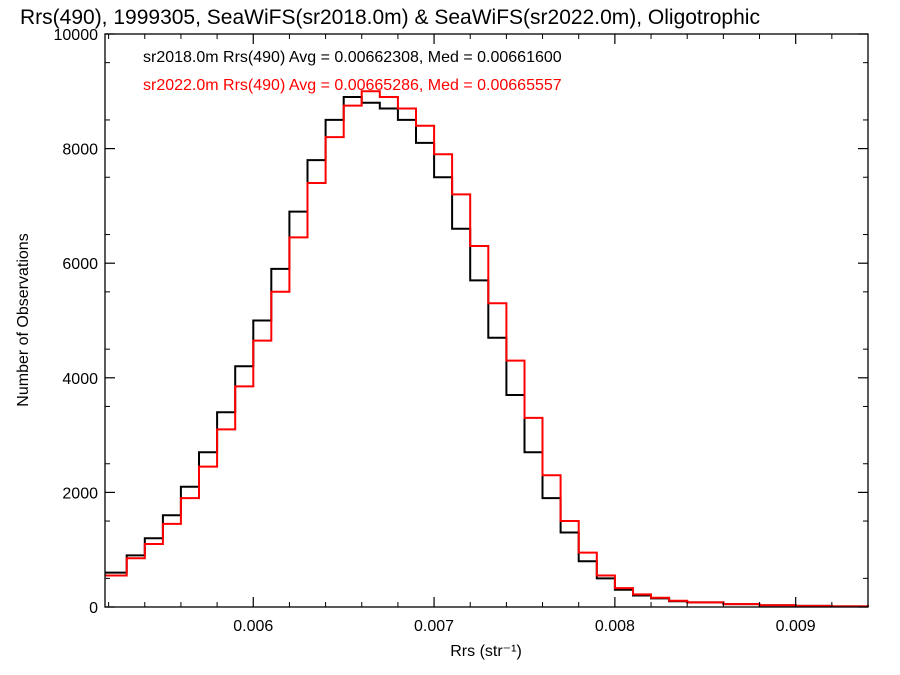  What do you see at coordinates (486, 651) in the screenshot?
I see `x-axis-label: Rrs (str⁻¹)` at bounding box center [486, 651].